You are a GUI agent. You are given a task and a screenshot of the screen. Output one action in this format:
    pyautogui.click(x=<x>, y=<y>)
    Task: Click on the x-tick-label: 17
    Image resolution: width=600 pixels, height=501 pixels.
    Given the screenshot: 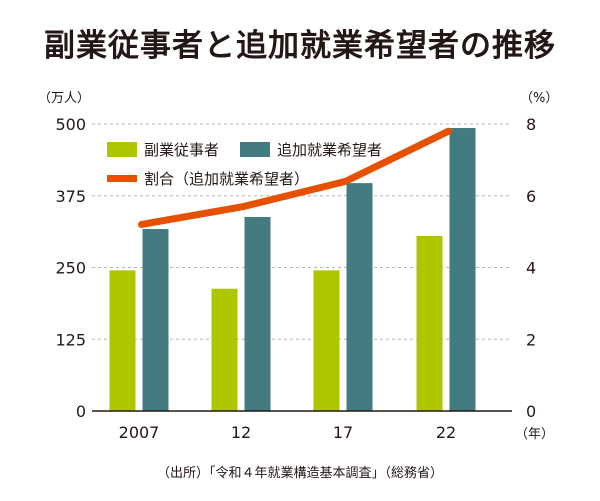 What is the action you would take?
    pyautogui.click(x=343, y=432)
    